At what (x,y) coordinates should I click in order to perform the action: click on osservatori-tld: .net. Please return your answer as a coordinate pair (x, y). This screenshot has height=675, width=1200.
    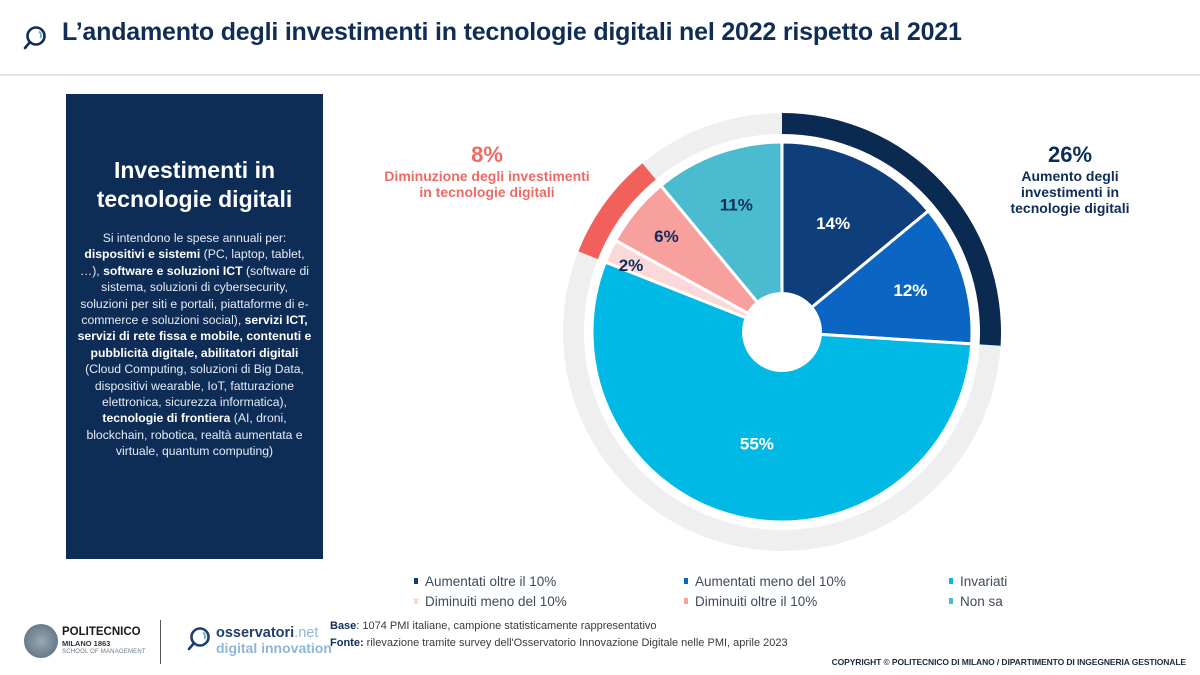
    Looking at the image, I should click on (306, 633).